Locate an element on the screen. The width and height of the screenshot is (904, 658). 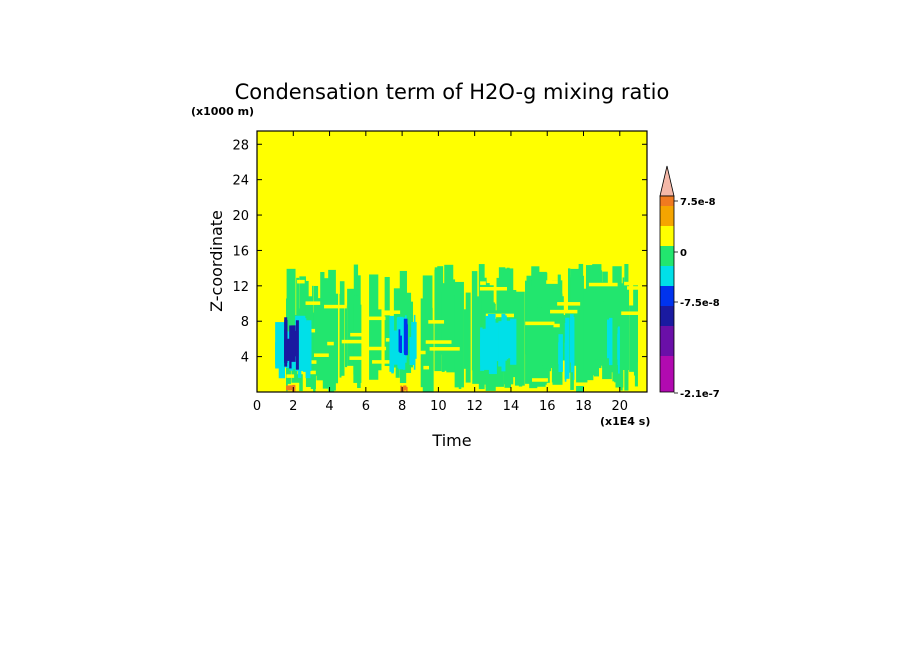
colorbar-label: 7.5e-8 is located at coordinates (698, 202).